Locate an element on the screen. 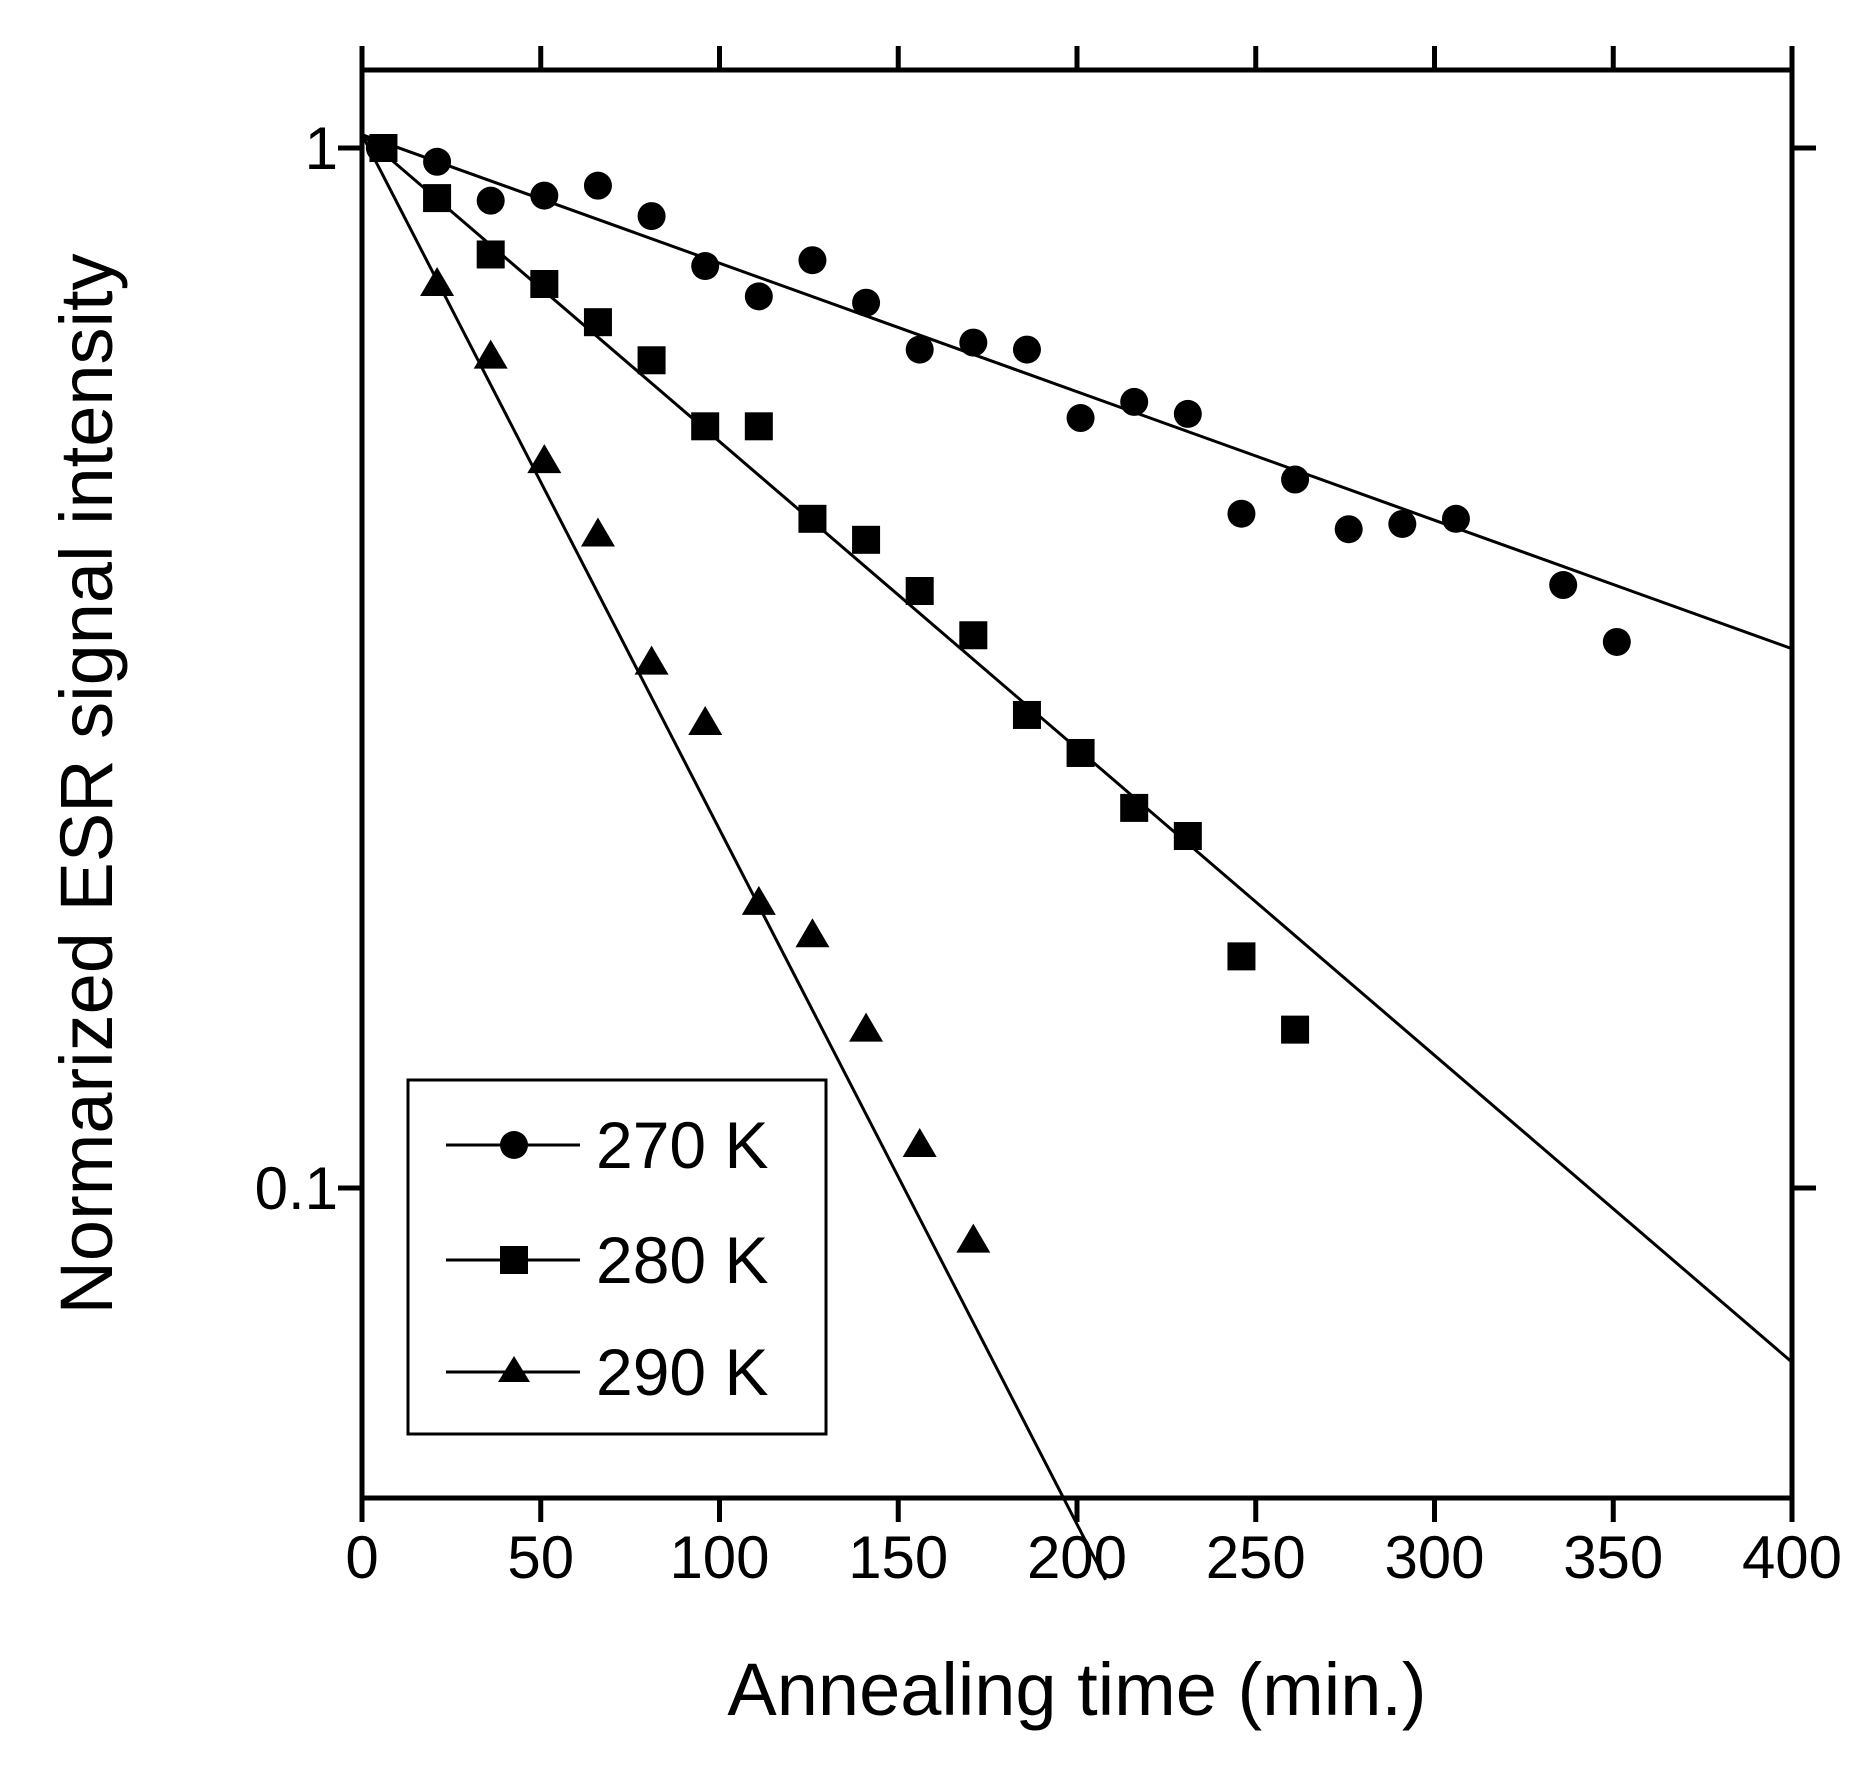 The height and width of the screenshot is (1790, 1870). x-tick-label: 300 is located at coordinates (1434, 1557).